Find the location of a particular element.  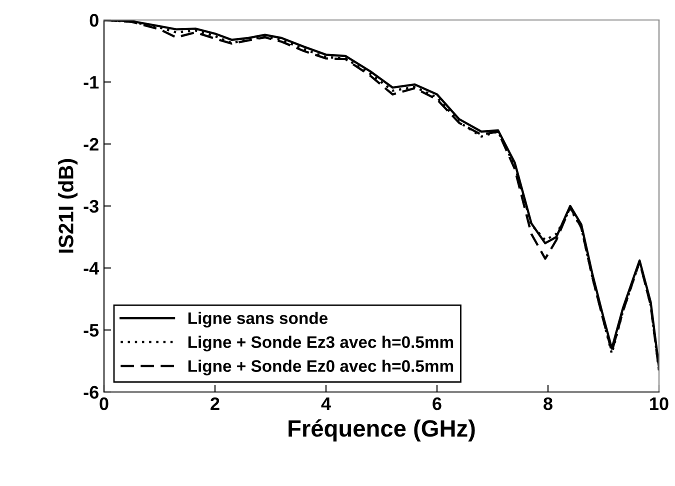

x-tick-label: 6 is located at coordinates (437, 403).